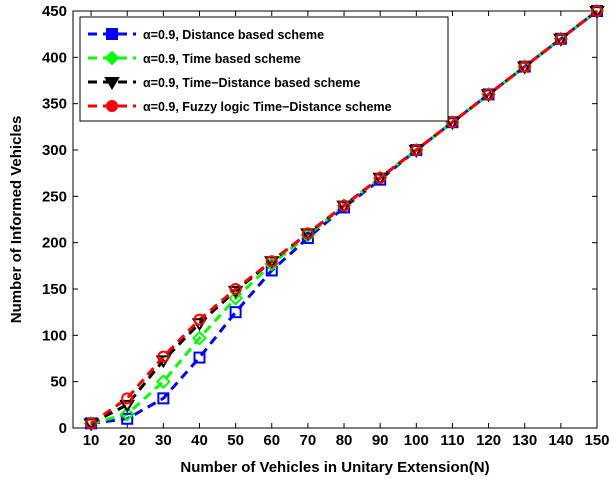 This screenshot has height=479, width=612. I want to click on legend-marker-square, so click(112, 34).